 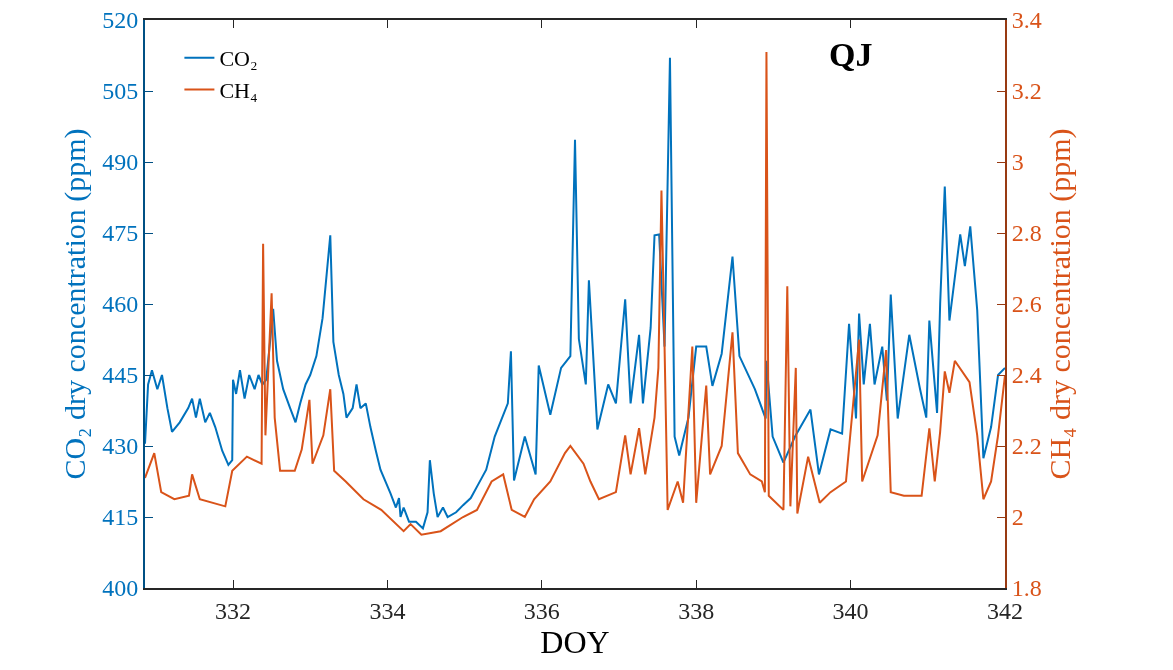 I want to click on y2-tick-label: 2, so click(x=1017, y=517).